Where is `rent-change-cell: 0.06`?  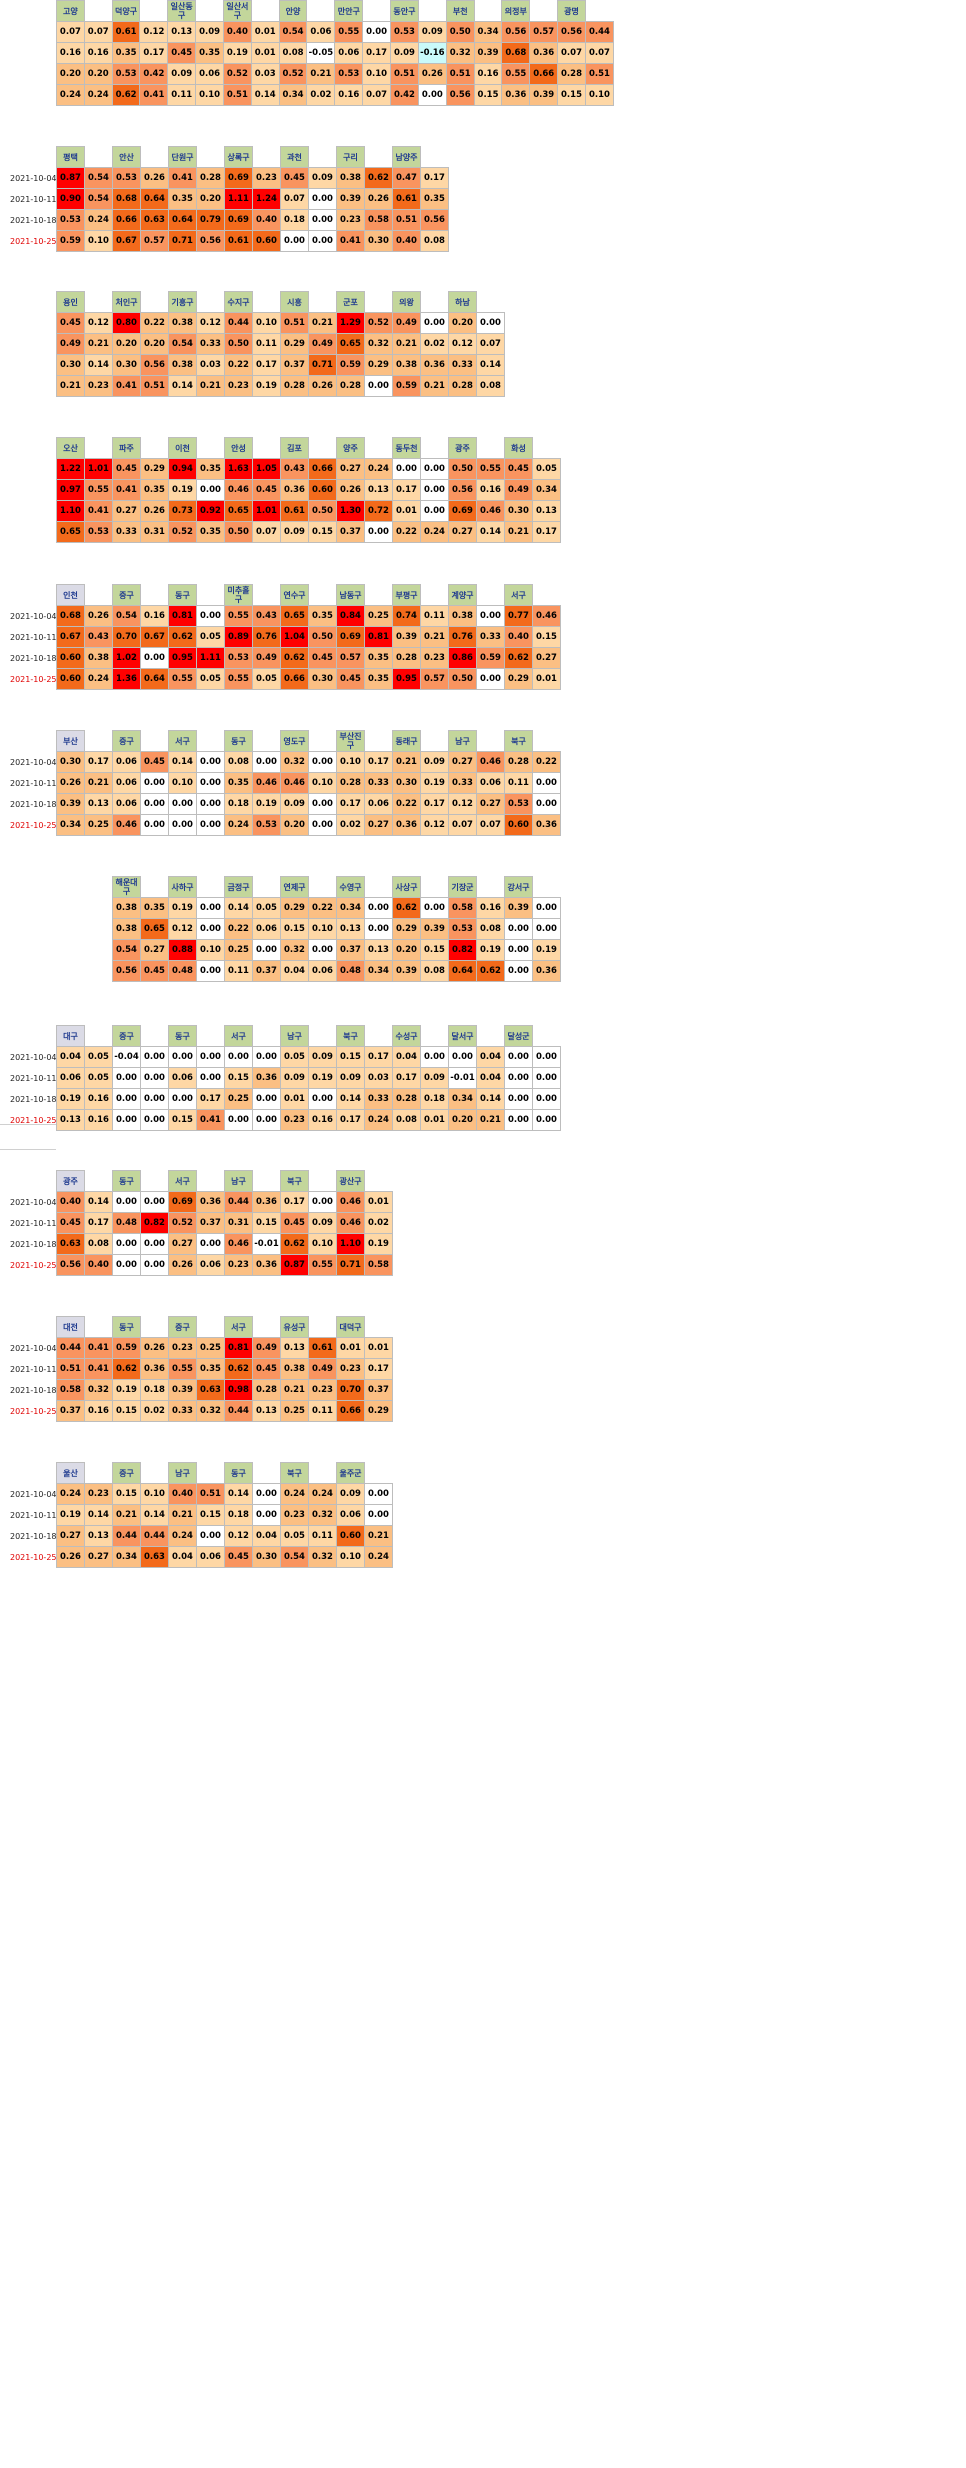
rent-change-cell: 0.06 is located at coordinates (210, 1557).